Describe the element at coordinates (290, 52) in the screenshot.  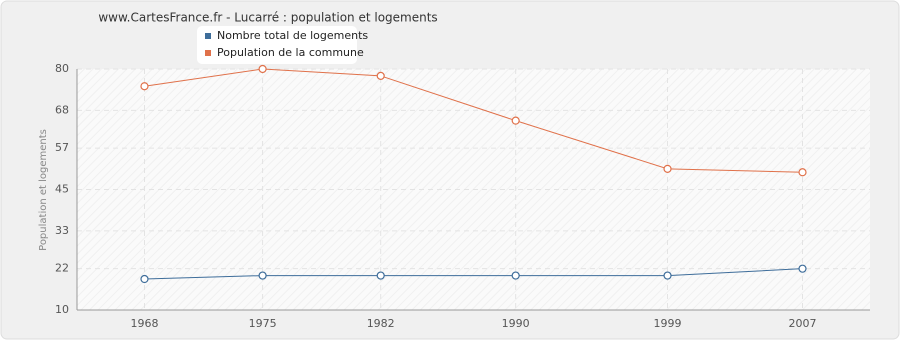
I see `legend-label: Population de la commune` at that location.